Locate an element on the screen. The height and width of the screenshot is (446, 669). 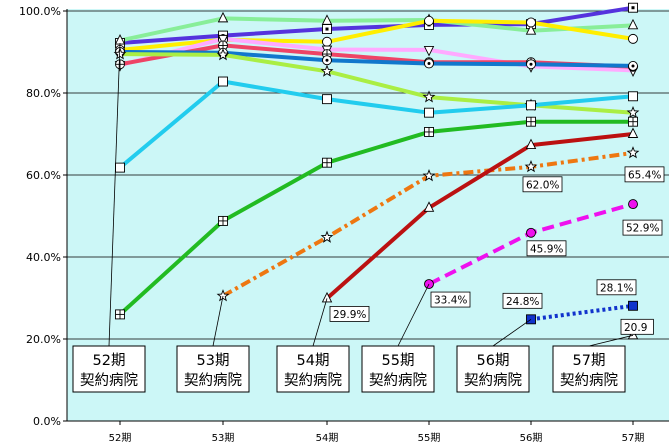
data-label: 62.0% is located at coordinates (542, 185).